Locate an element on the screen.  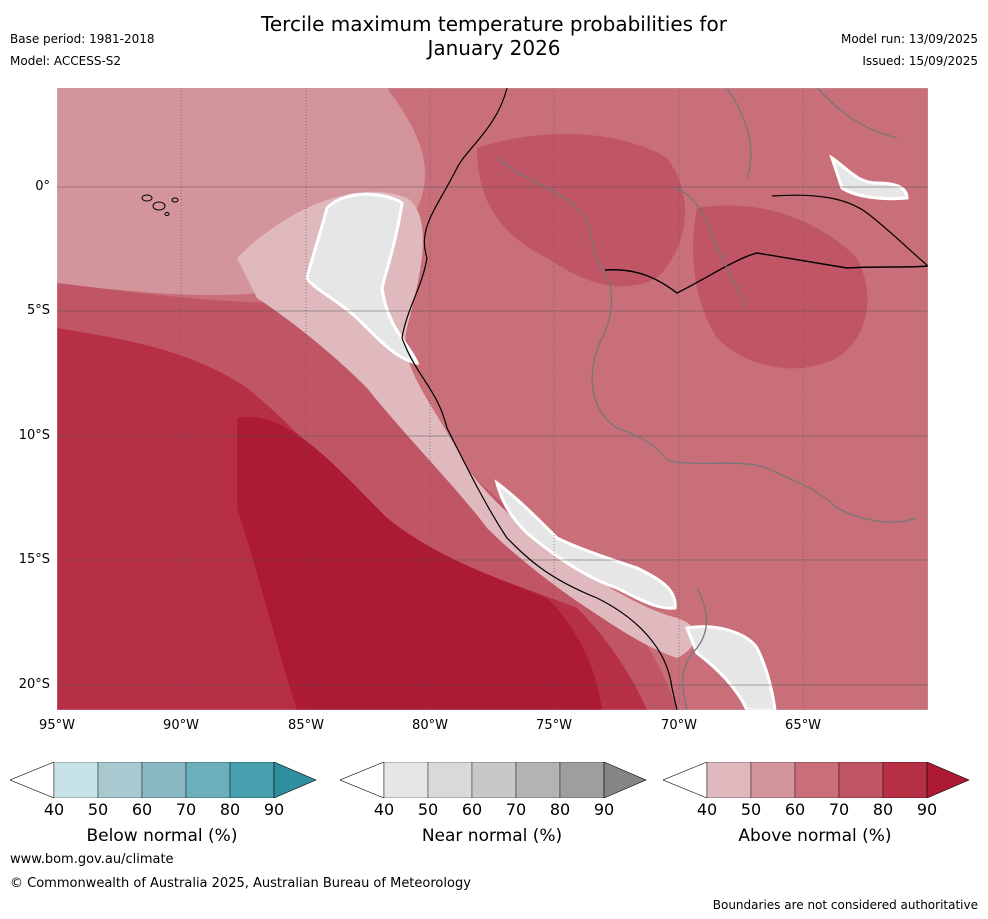
lat-tick-20s: 20°S is located at coordinates (34, 684).